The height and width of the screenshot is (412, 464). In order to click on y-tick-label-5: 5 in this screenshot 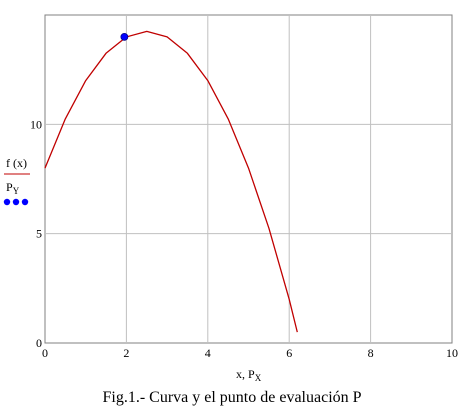, I will do `click(39, 234)`.